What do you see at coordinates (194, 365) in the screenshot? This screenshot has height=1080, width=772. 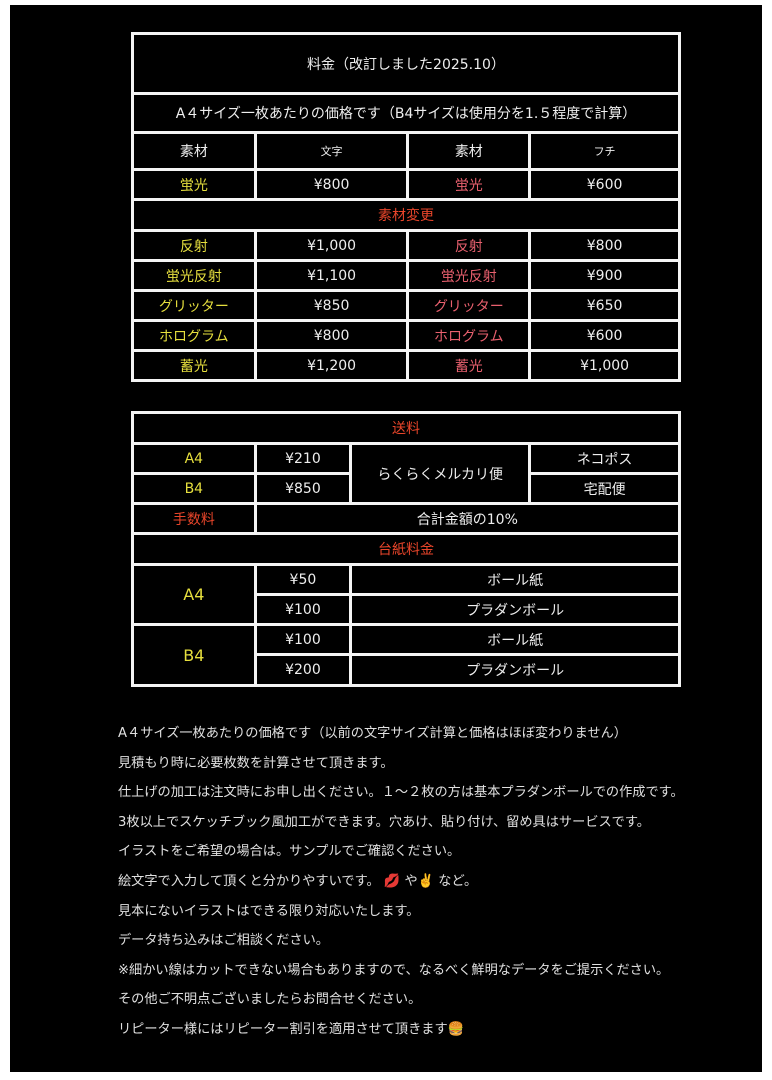 I see `moji-material: 蓄光` at bounding box center [194, 365].